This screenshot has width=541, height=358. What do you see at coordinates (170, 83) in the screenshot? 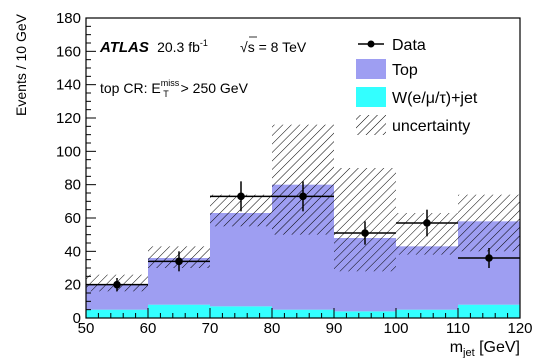
I see `region-sup: miss` at bounding box center [170, 83].